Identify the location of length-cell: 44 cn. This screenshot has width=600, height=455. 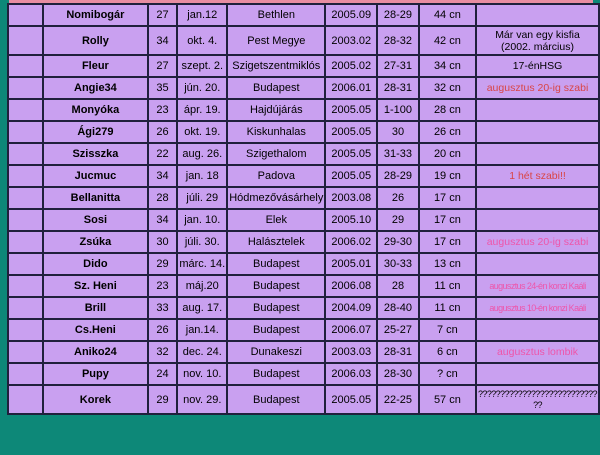
(447, 15).